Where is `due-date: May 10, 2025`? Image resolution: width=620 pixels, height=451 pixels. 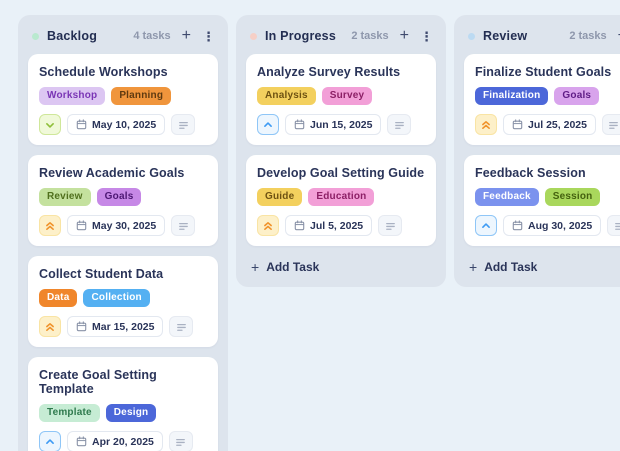
due-date: May 10, 2025 is located at coordinates (124, 124).